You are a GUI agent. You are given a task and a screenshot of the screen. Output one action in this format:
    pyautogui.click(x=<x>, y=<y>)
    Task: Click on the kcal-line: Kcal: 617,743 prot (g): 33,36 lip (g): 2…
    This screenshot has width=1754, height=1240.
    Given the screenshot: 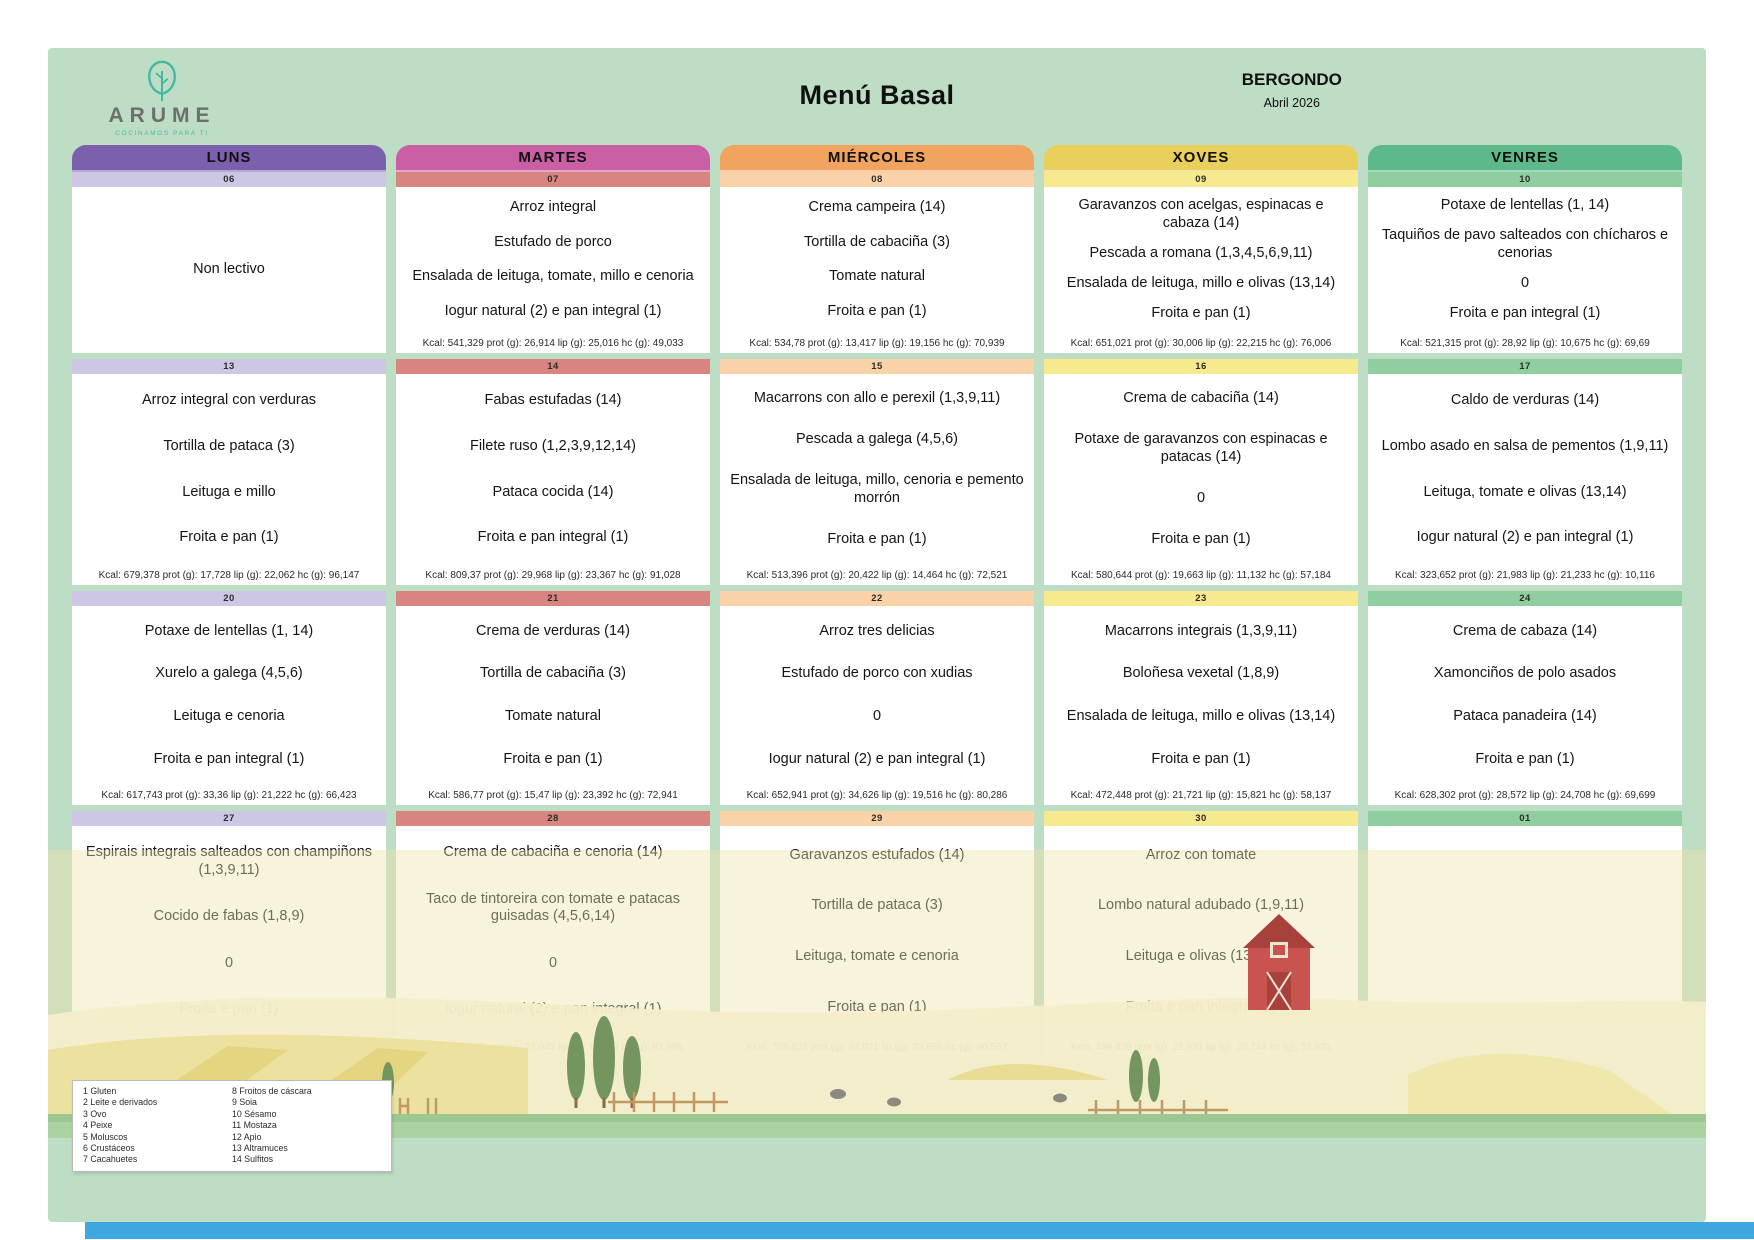 What is the action you would take?
    pyautogui.click(x=229, y=795)
    